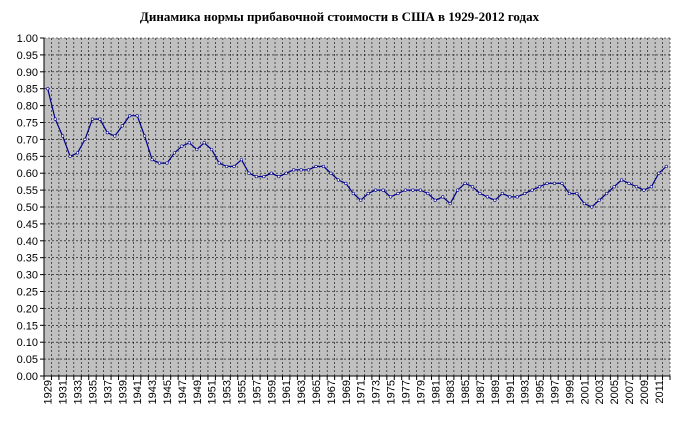  What do you see at coordinates (347, 392) in the screenshot?
I see `x-tick-label: 1969` at bounding box center [347, 392].